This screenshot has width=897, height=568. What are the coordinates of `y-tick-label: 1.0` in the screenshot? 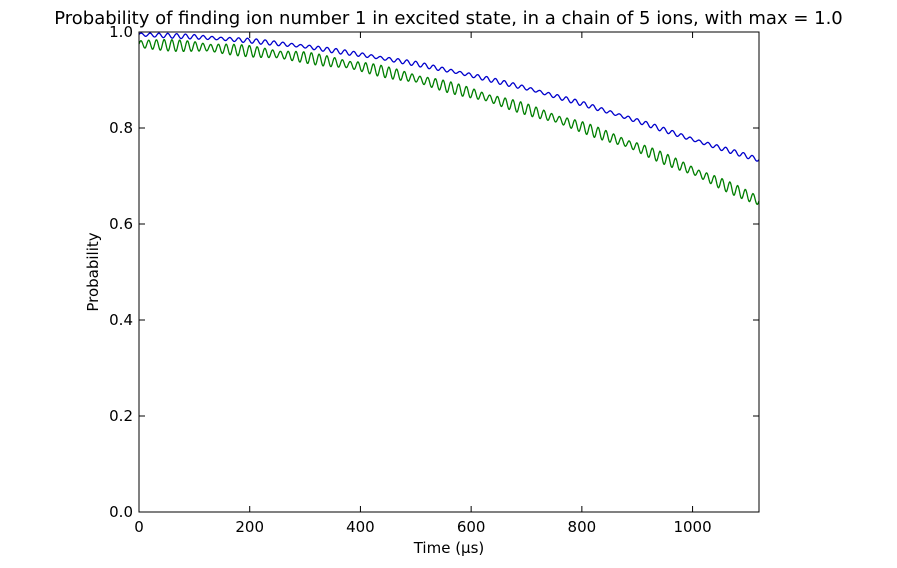 It's located at (121, 32).